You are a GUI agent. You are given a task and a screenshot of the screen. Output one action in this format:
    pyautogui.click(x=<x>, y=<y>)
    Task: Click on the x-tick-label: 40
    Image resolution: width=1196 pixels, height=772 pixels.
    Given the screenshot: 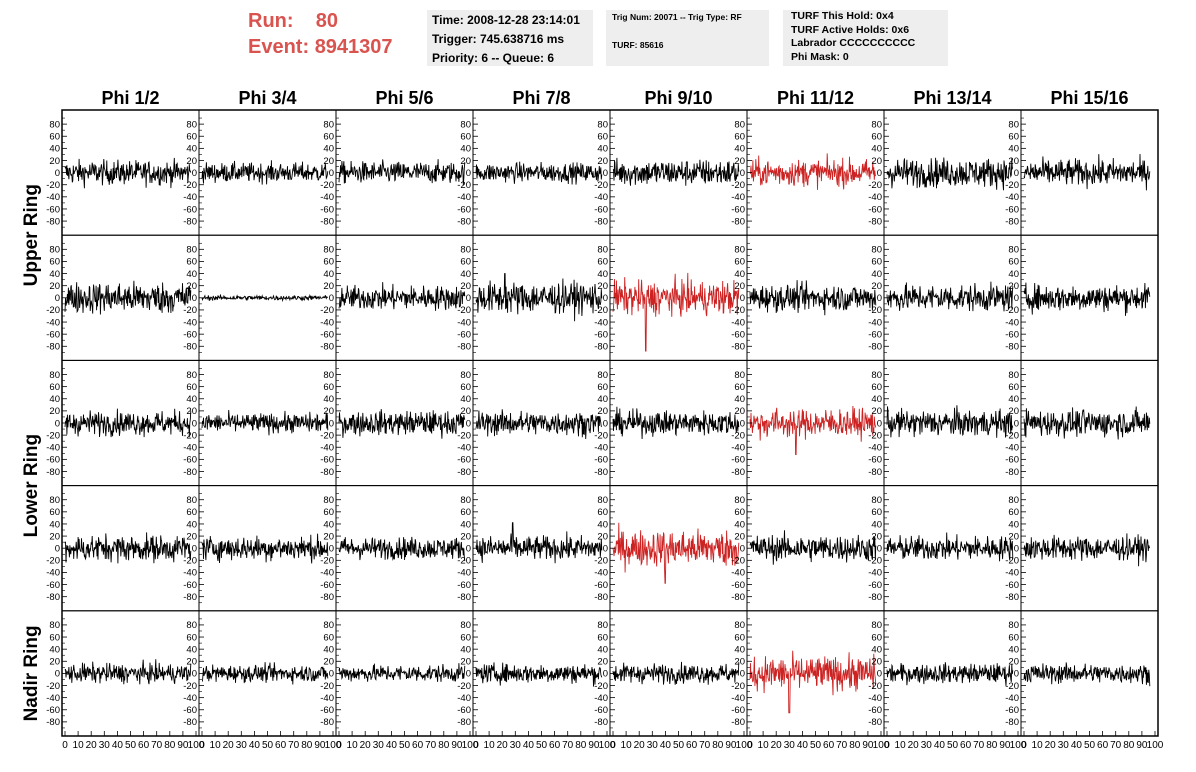 What is the action you would take?
    pyautogui.click(x=1077, y=745)
    